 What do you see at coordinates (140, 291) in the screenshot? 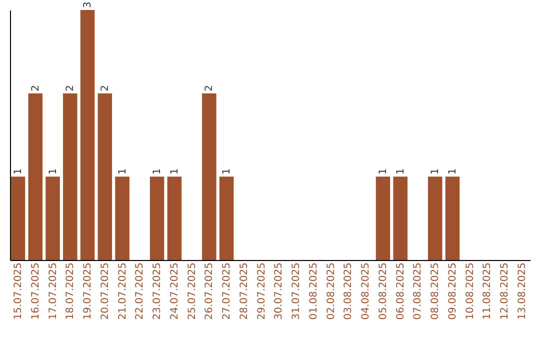
I see `x-tick-label: 22.07.2025` at bounding box center [140, 291].